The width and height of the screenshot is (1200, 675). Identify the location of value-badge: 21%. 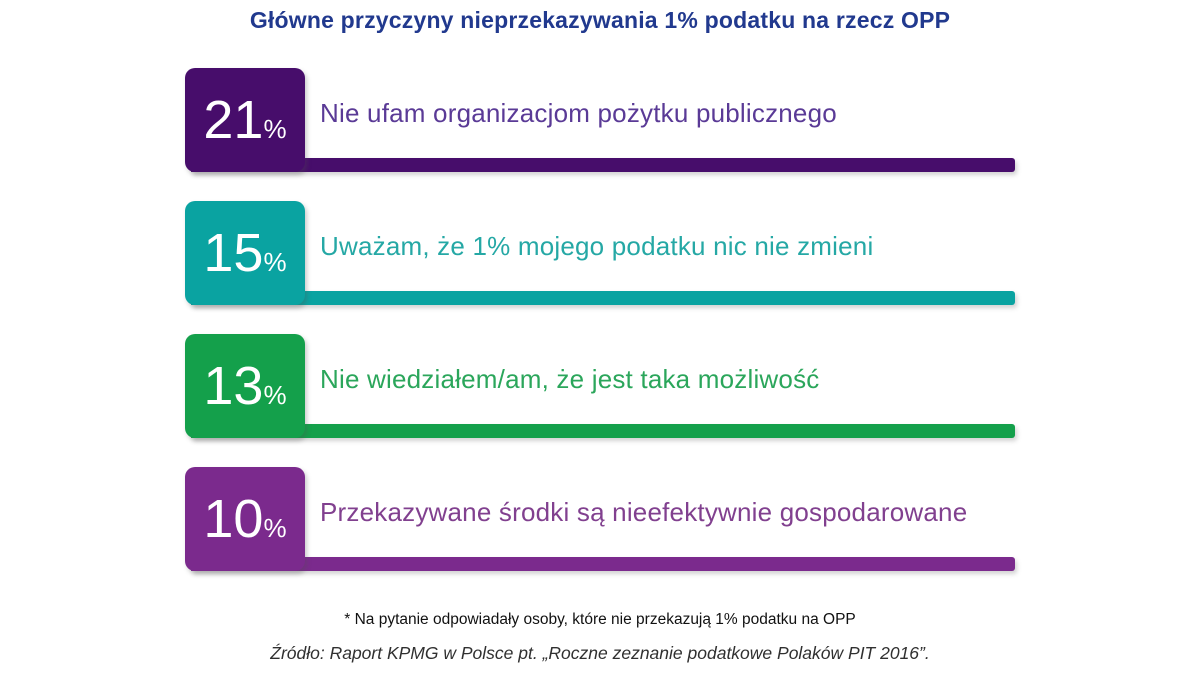
(245, 120).